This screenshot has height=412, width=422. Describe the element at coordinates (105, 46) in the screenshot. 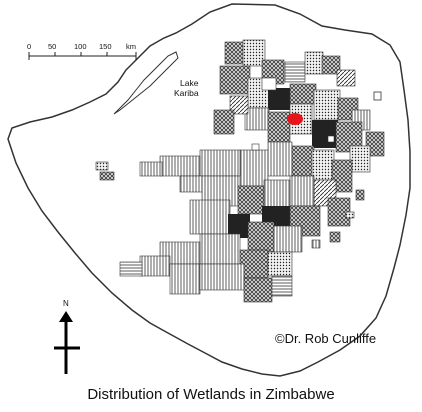

I see `scale-tick-150: 150` at that location.